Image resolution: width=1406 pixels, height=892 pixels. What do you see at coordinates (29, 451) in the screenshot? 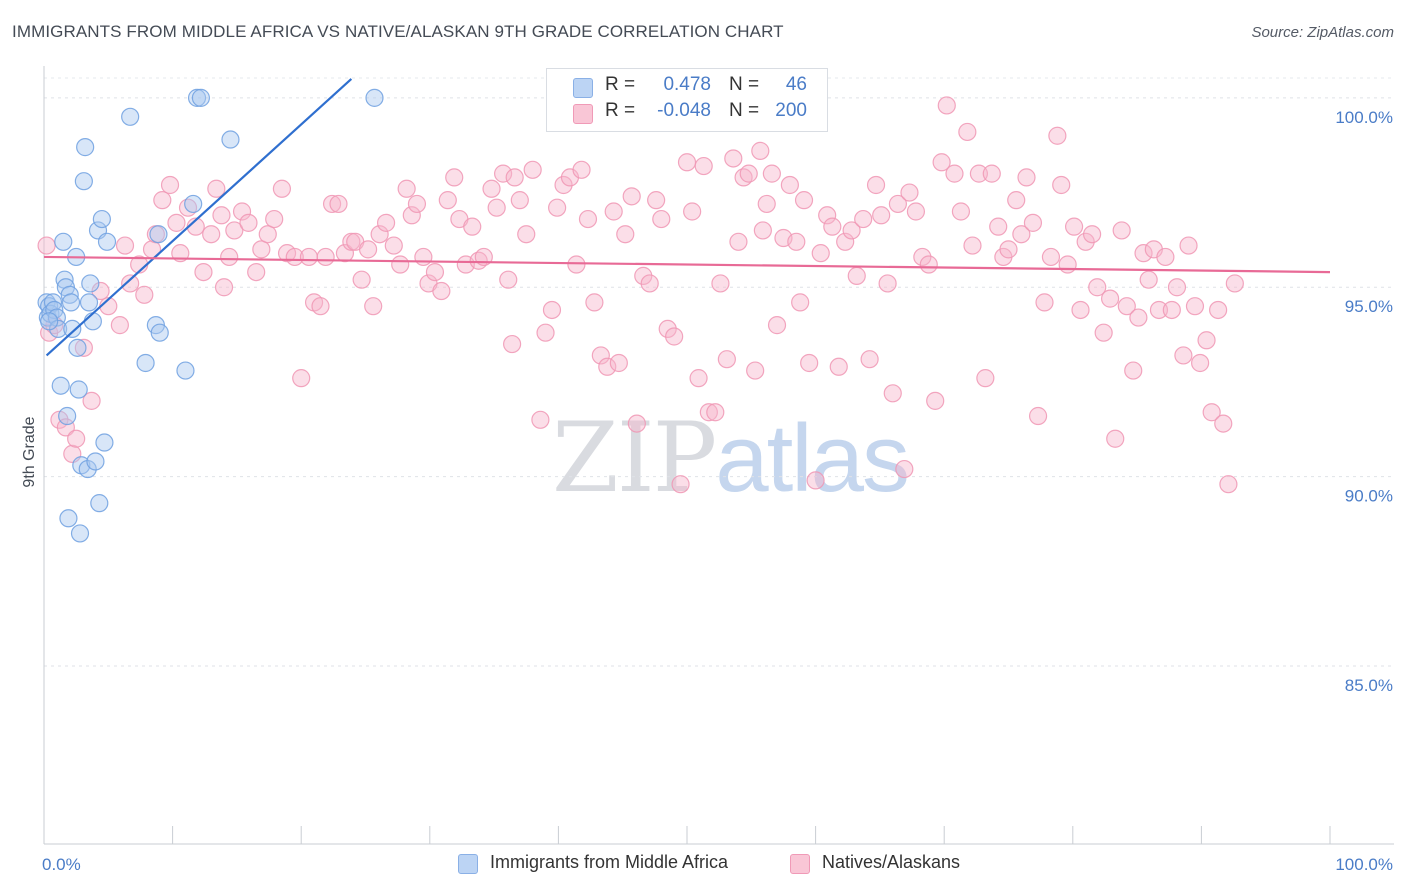
I see `y-axis-label: 9th Grade` at bounding box center [29, 451].